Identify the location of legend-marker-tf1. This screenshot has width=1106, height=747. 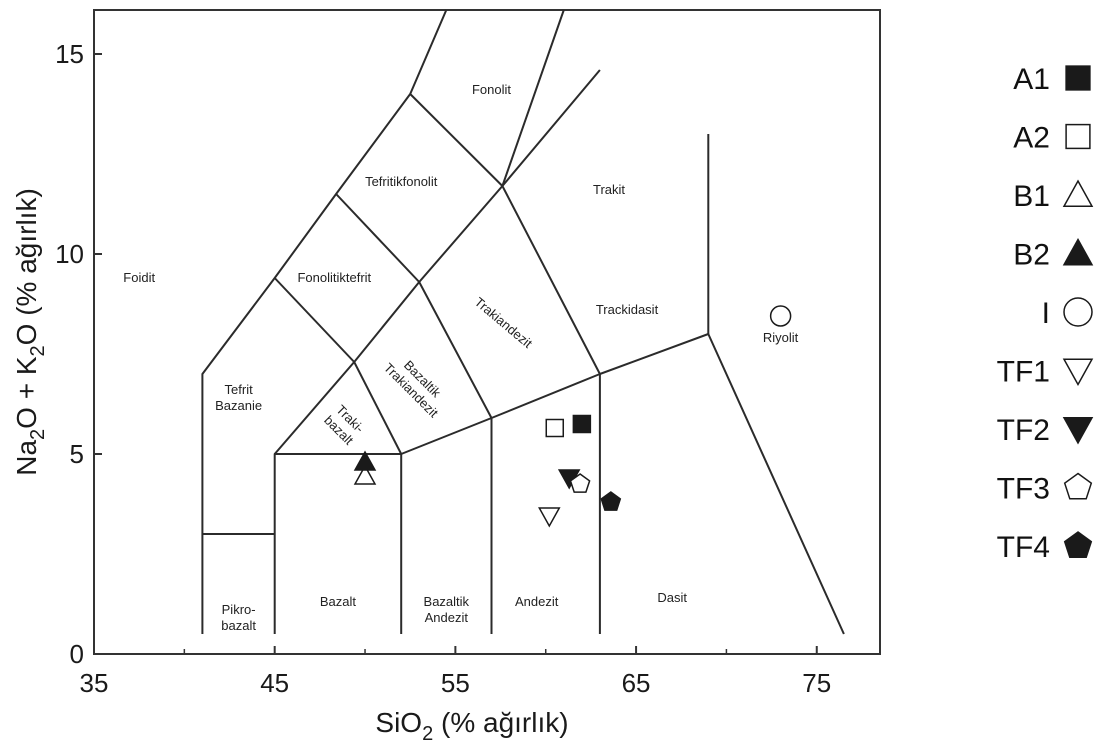
(1078, 372).